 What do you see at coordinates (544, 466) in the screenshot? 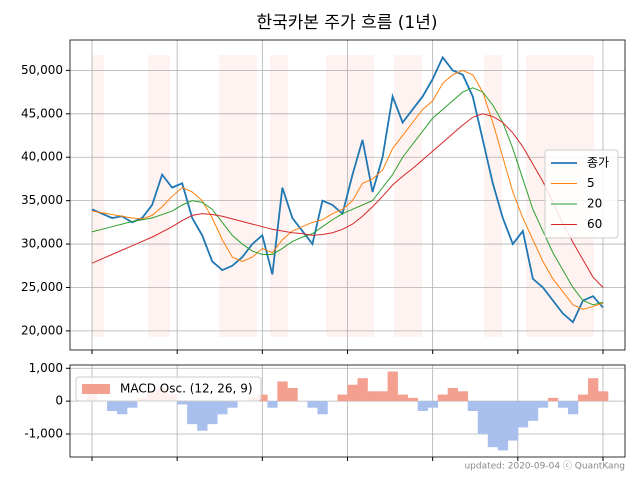
I see `footer: updated: 2020-09-04 ⓒ QuantKang` at bounding box center [544, 466].